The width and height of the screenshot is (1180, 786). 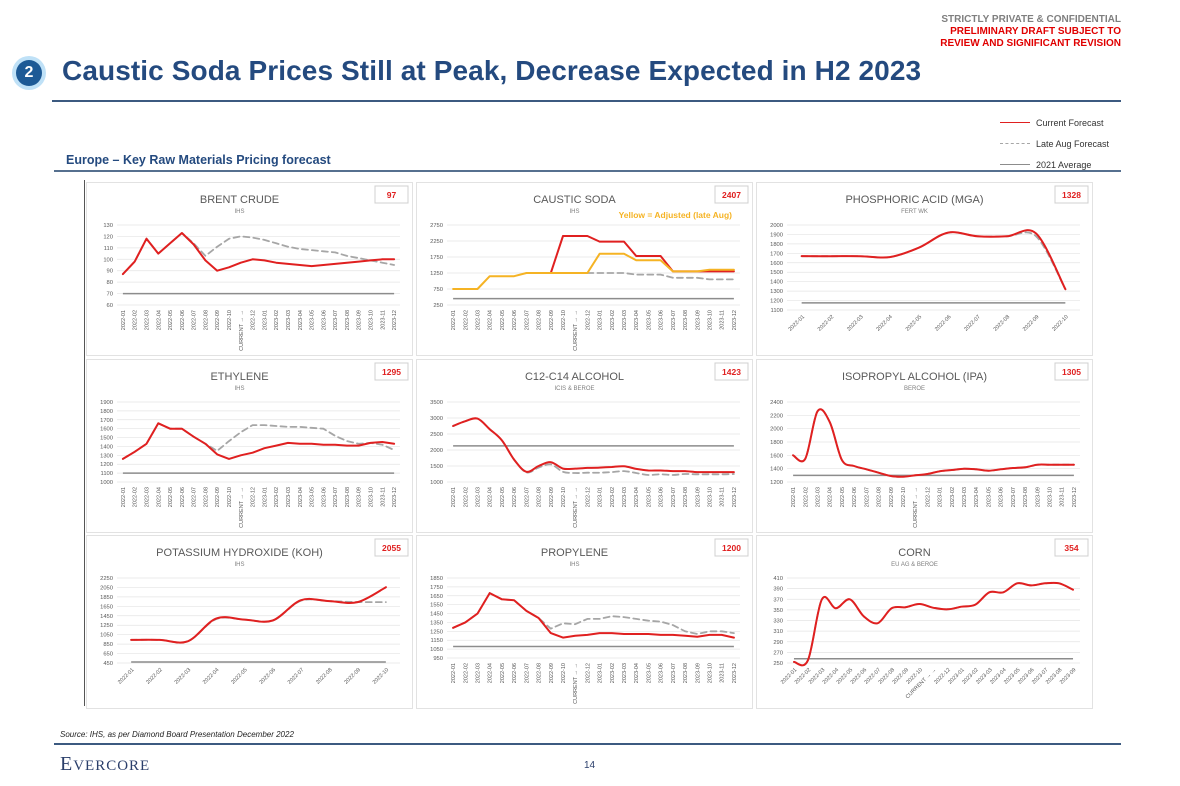 I want to click on x-tick-label: 2022-12, so click(x=254, y=497).